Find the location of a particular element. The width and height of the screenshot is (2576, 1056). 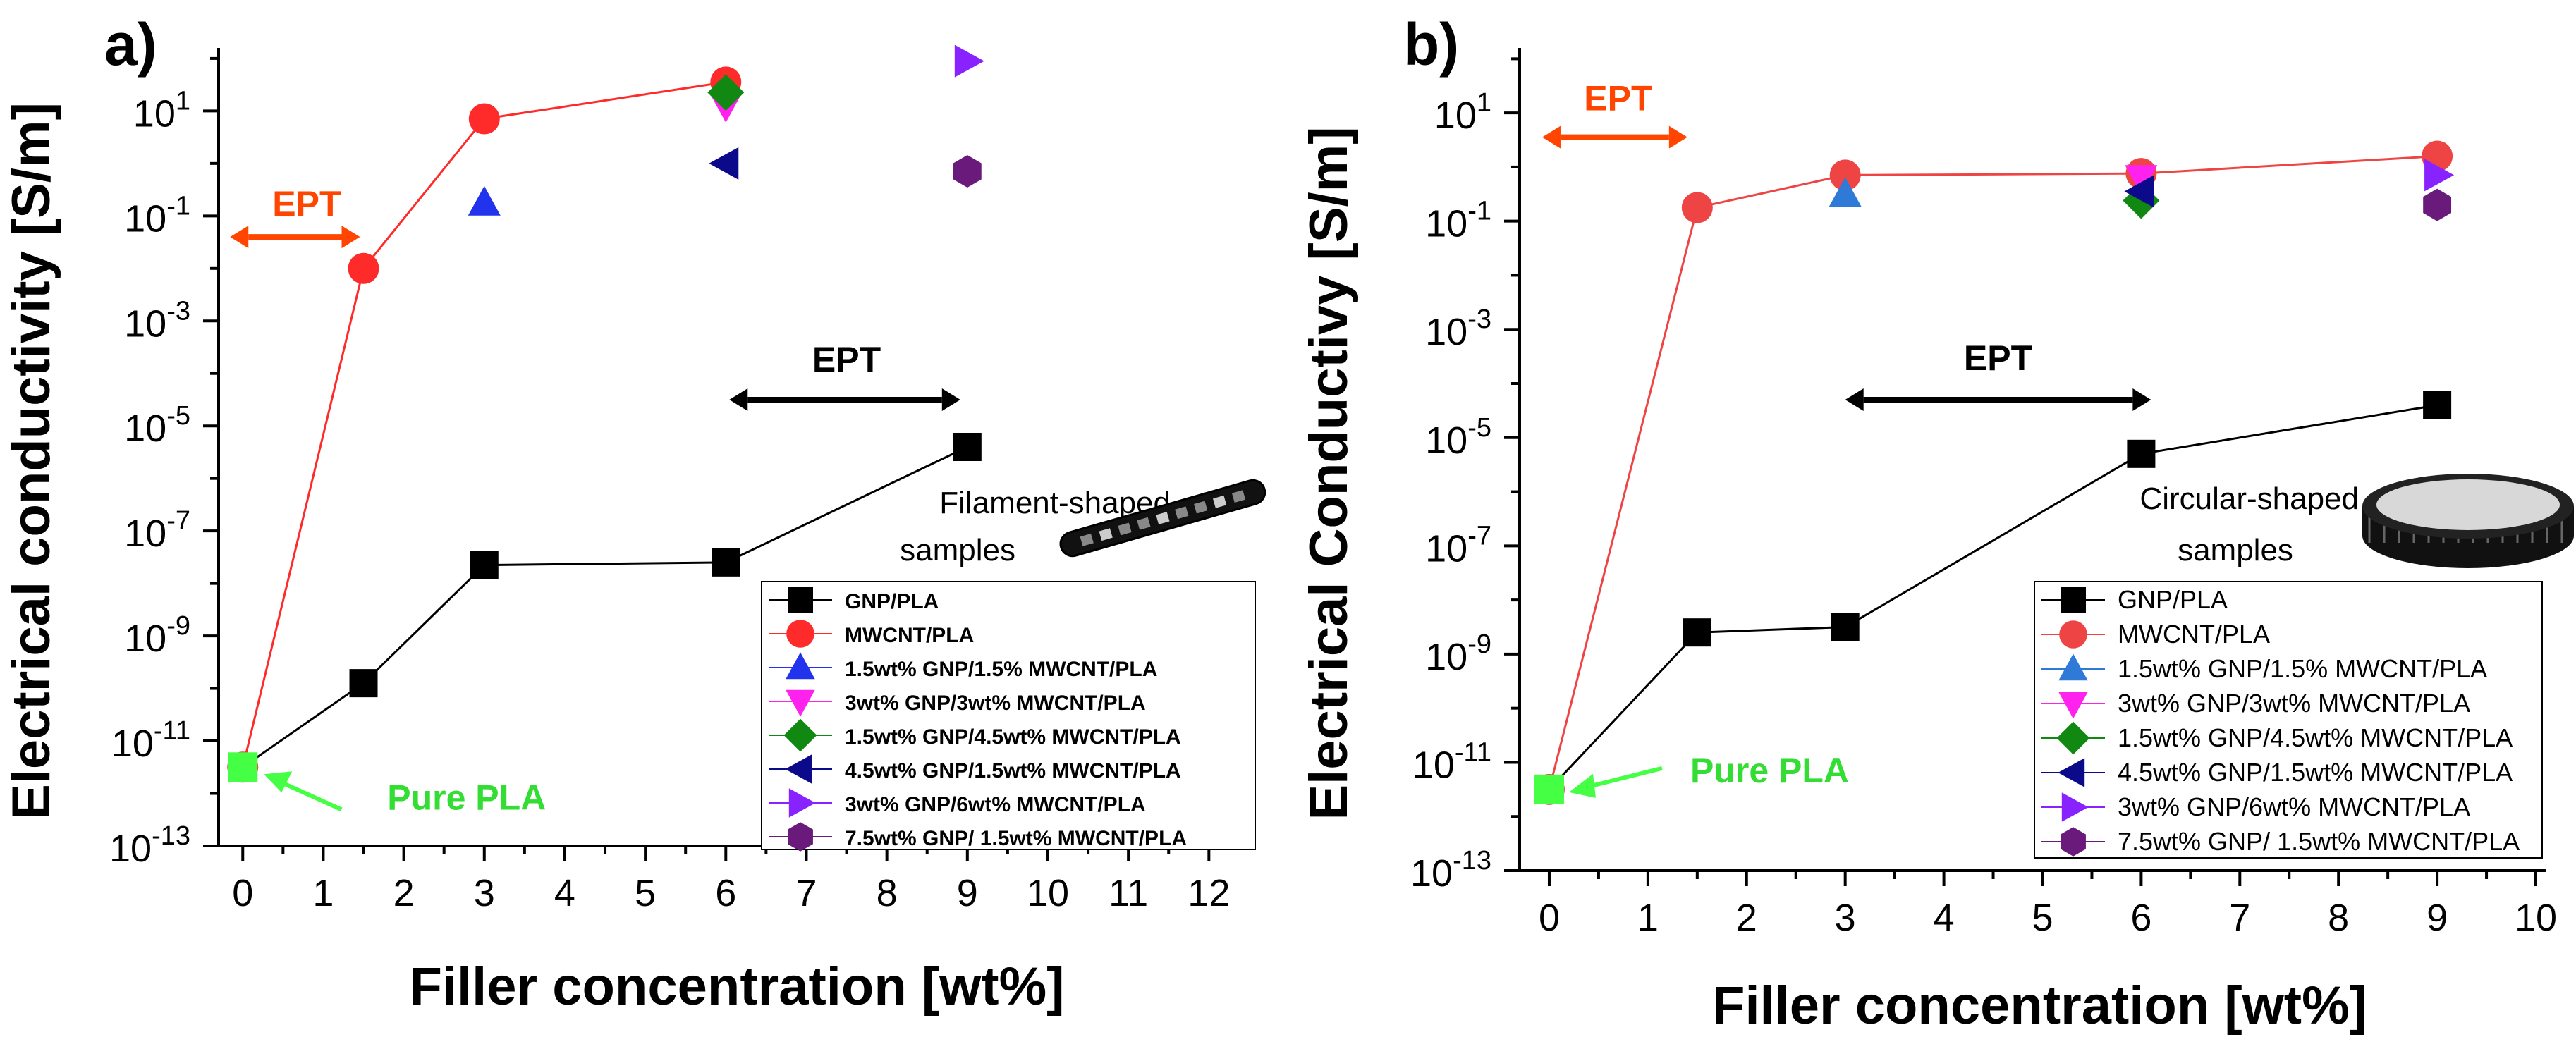

x-tick-label: 11 is located at coordinates (1129, 893).